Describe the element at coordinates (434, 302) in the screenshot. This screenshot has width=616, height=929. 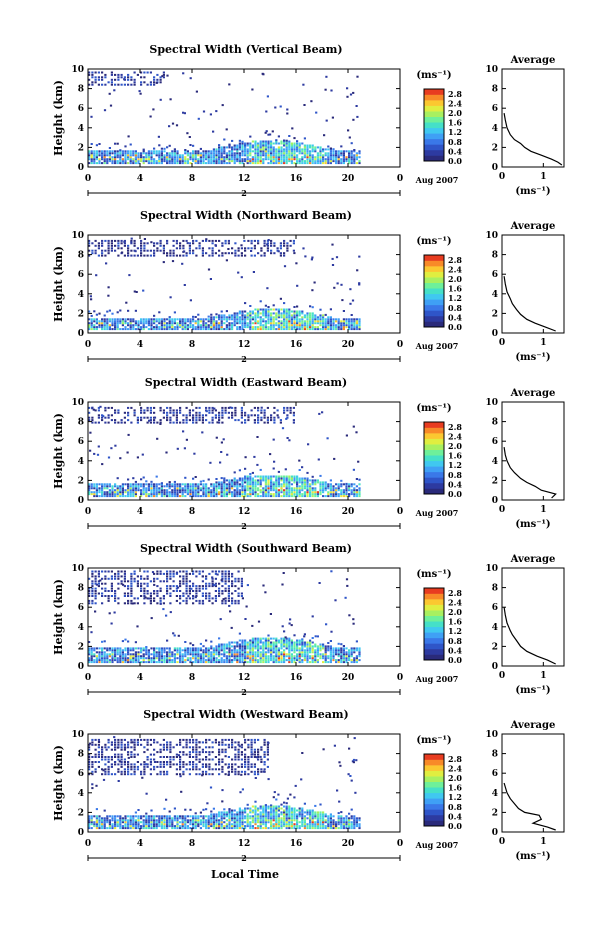
I see `colorbar-swatch` at that location.